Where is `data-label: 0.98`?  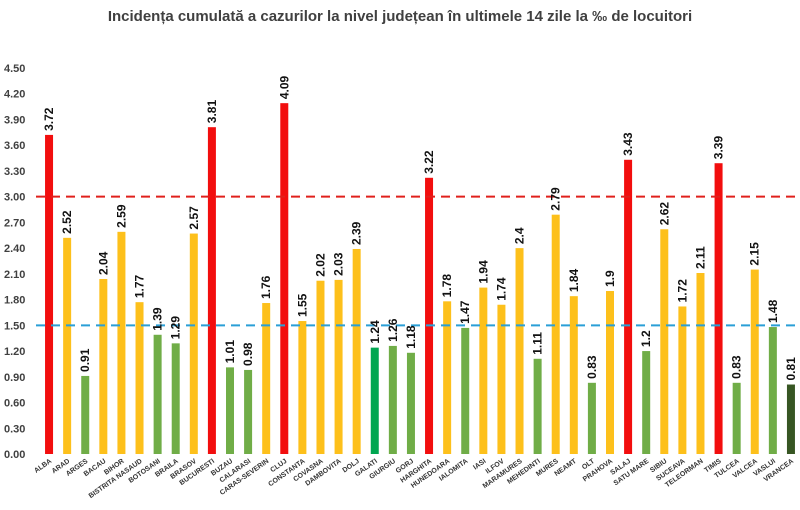
data-label: 0.98 is located at coordinates (248, 354).